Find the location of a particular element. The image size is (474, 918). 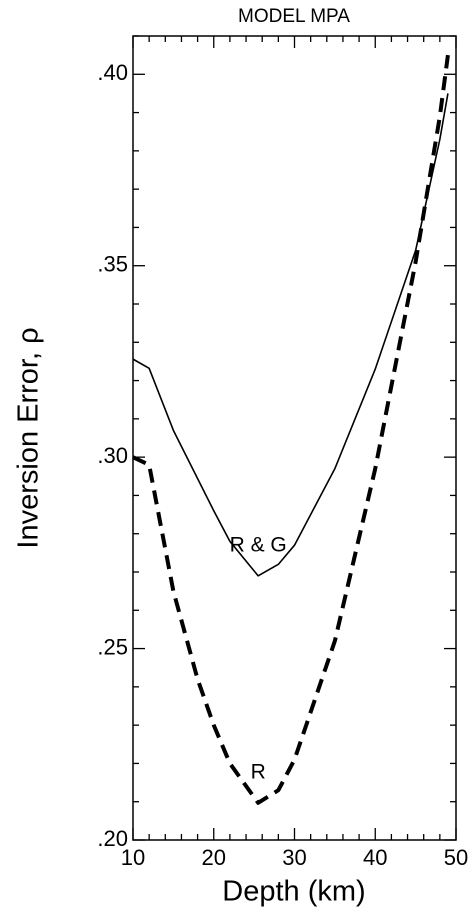

y-axis-label: Inversion Error, ρ is located at coordinates (29, 437).